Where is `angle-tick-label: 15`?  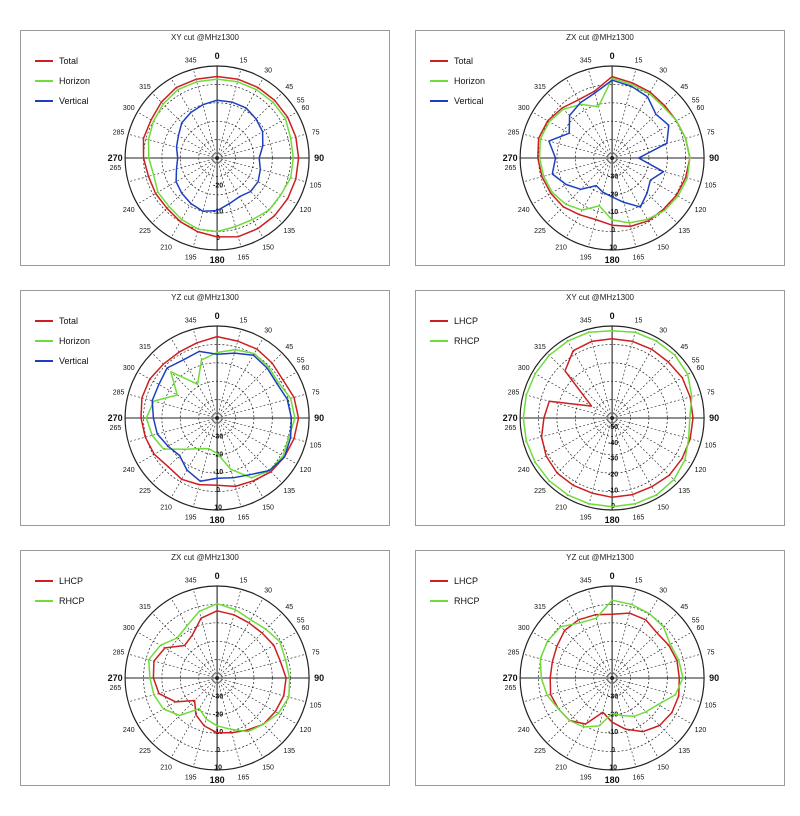 angle-tick-label: 15 is located at coordinates (639, 320).